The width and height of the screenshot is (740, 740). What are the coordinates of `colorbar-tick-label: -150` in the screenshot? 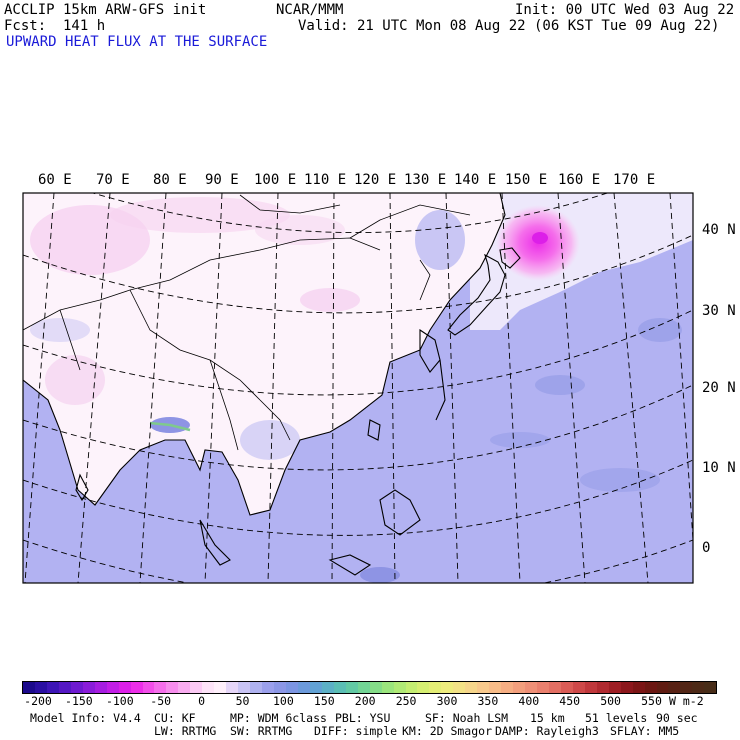 It's located at (79, 701).